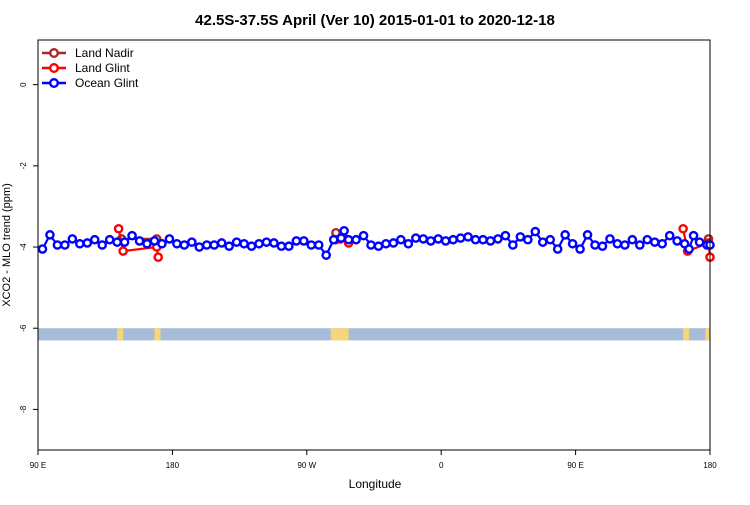 The height and width of the screenshot is (505, 750). What do you see at coordinates (107, 83) in the screenshot?
I see `legend-label: Ocean Glint` at bounding box center [107, 83].